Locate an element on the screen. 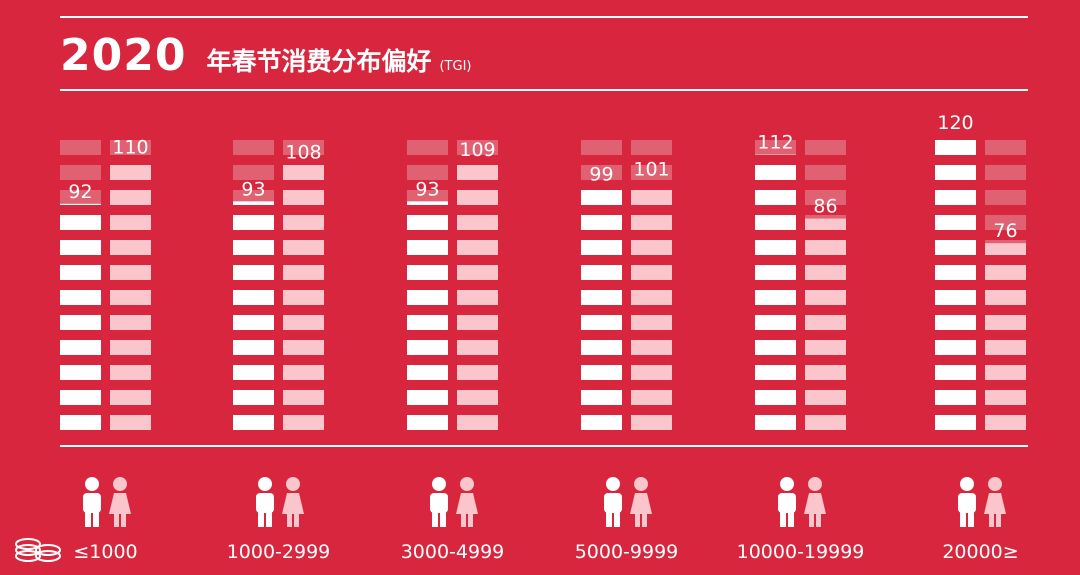  chart-subtitle: (TGI) is located at coordinates (455, 66).